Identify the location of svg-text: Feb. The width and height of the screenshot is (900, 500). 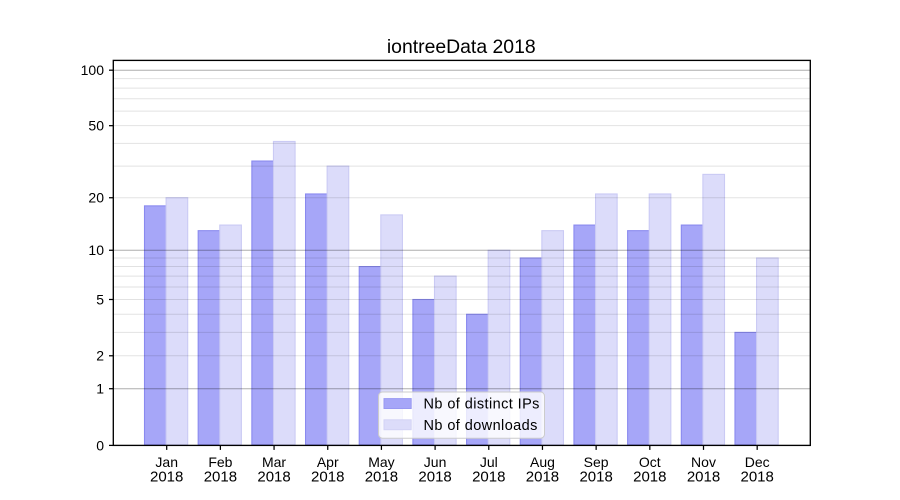
(220, 462).